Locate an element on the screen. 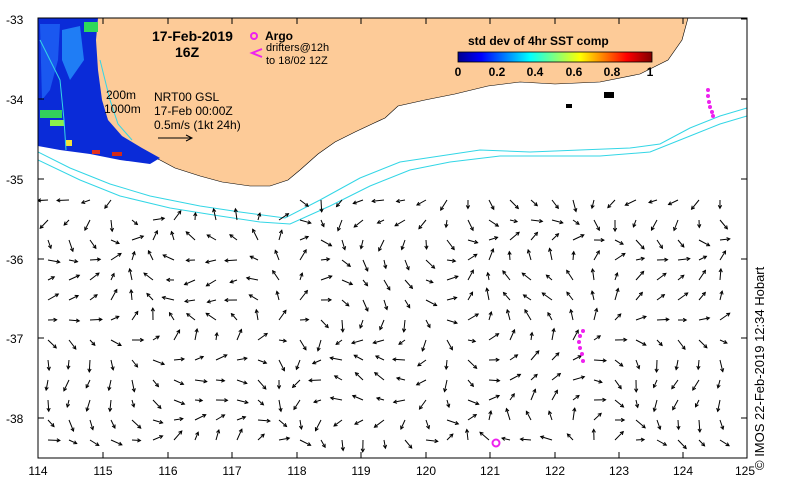 The height and width of the screenshot is (497, 790). argo-float-marker is located at coordinates (496, 443).